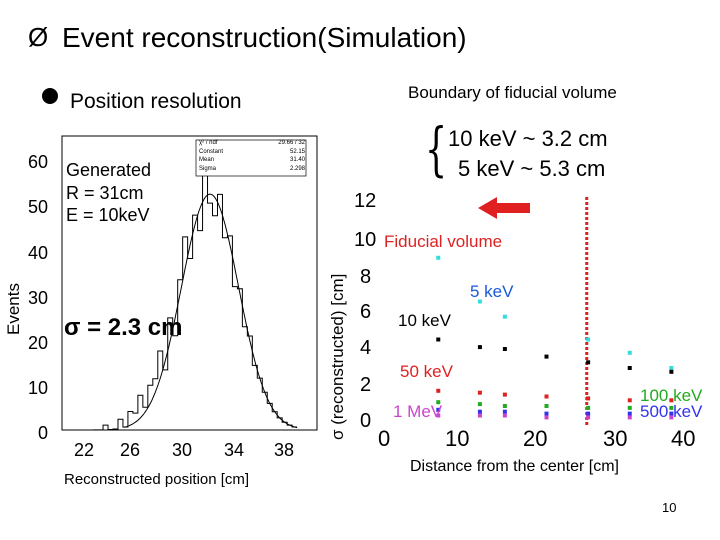  Describe the element at coordinates (37, 388) in the screenshot. I see `hist-ytick: 10` at that location.